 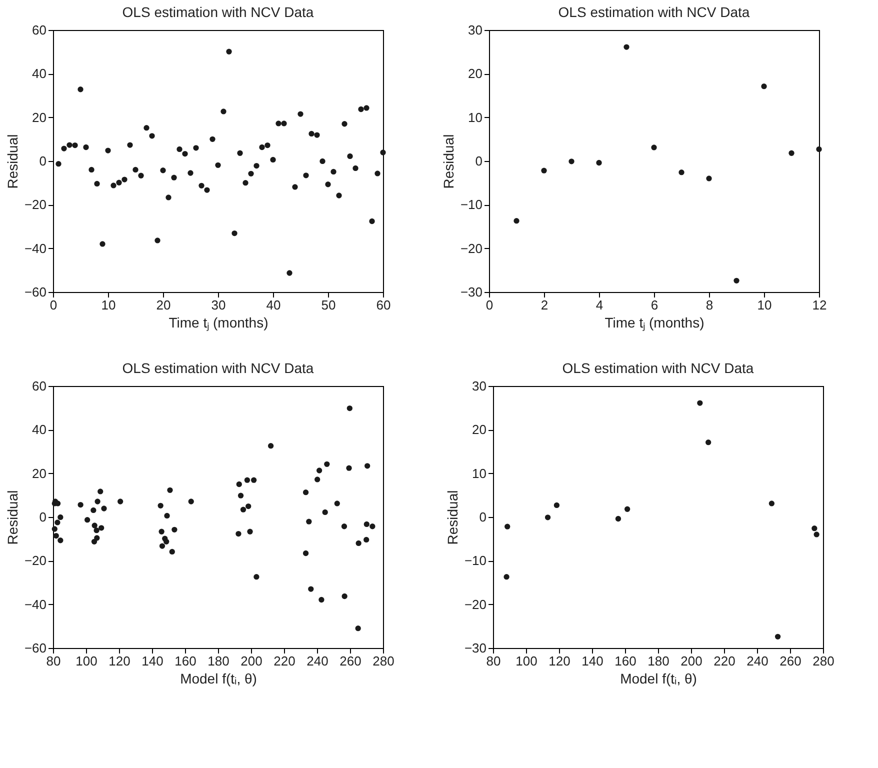 What do you see at coordinates (39, 30) in the screenshot?
I see `y-tick-label: 60` at bounding box center [39, 30].